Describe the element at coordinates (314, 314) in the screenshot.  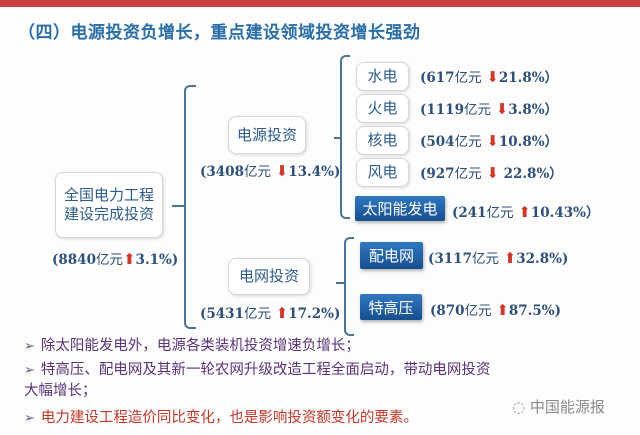
I see `percent: 17.2%)` at that location.